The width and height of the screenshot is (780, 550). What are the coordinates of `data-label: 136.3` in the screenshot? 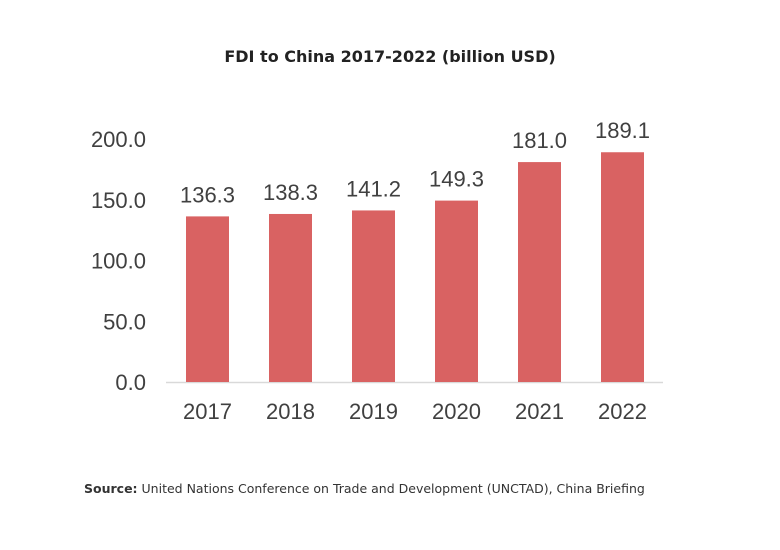 It's located at (207, 194).